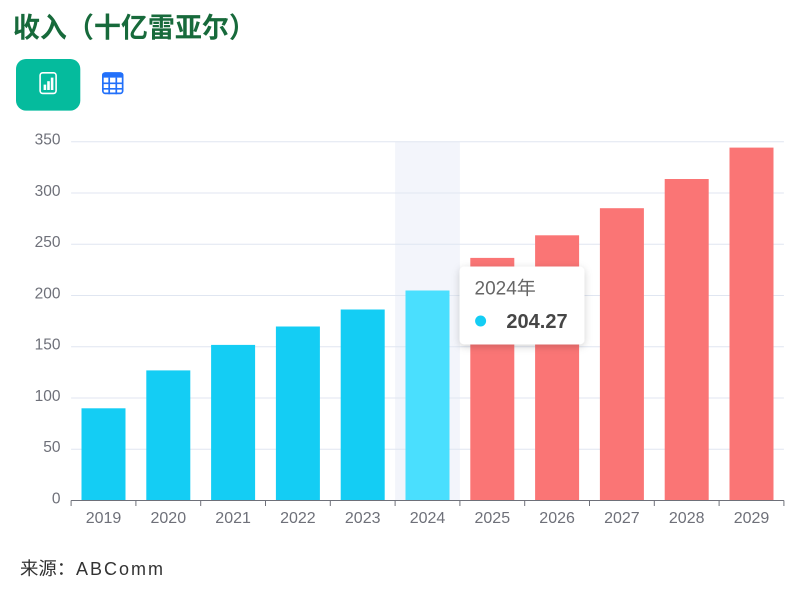 The width and height of the screenshot is (800, 590). What do you see at coordinates (48, 191) in the screenshot?
I see `svg-text: 300` at bounding box center [48, 191].